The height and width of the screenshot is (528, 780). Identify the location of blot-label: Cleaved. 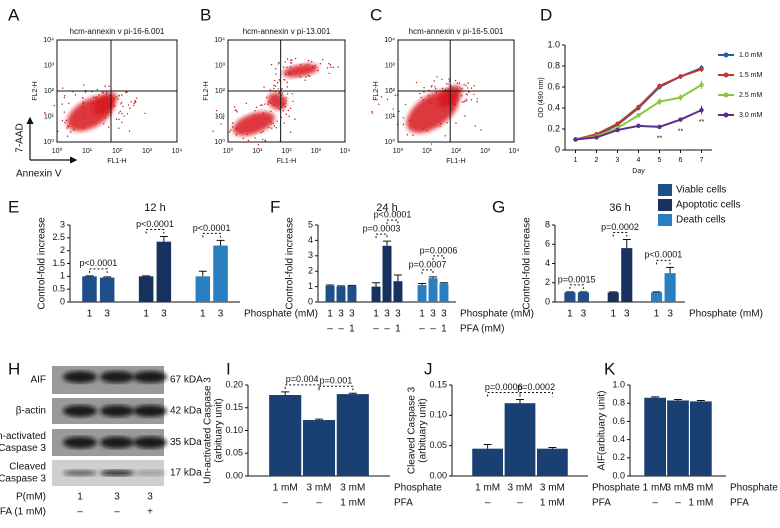
(27, 467).